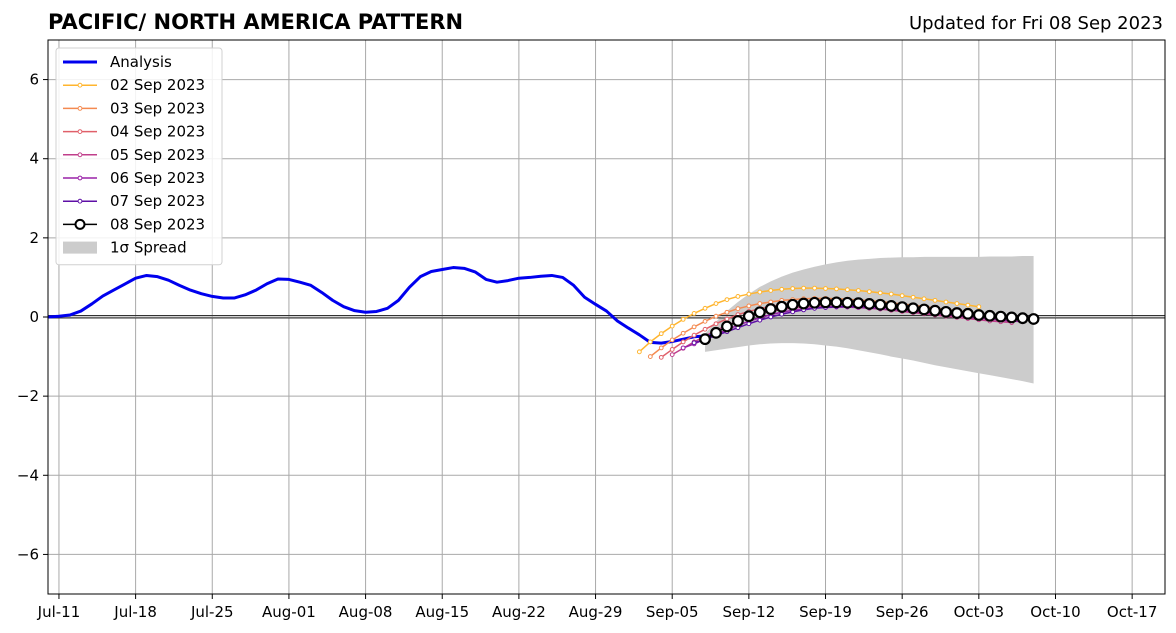 Image resolution: width=1176 pixels, height=633 pixels. What do you see at coordinates (157, 85) in the screenshot?
I see `legend-label: 02 Sep 2023` at bounding box center [157, 85].